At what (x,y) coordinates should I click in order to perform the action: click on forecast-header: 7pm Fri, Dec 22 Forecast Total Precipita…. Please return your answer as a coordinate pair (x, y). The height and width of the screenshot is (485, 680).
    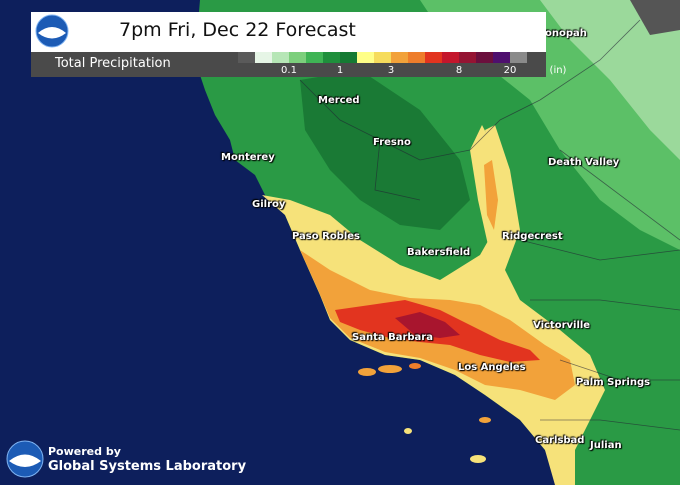
    Looking at the image, I should click on (298, 44).